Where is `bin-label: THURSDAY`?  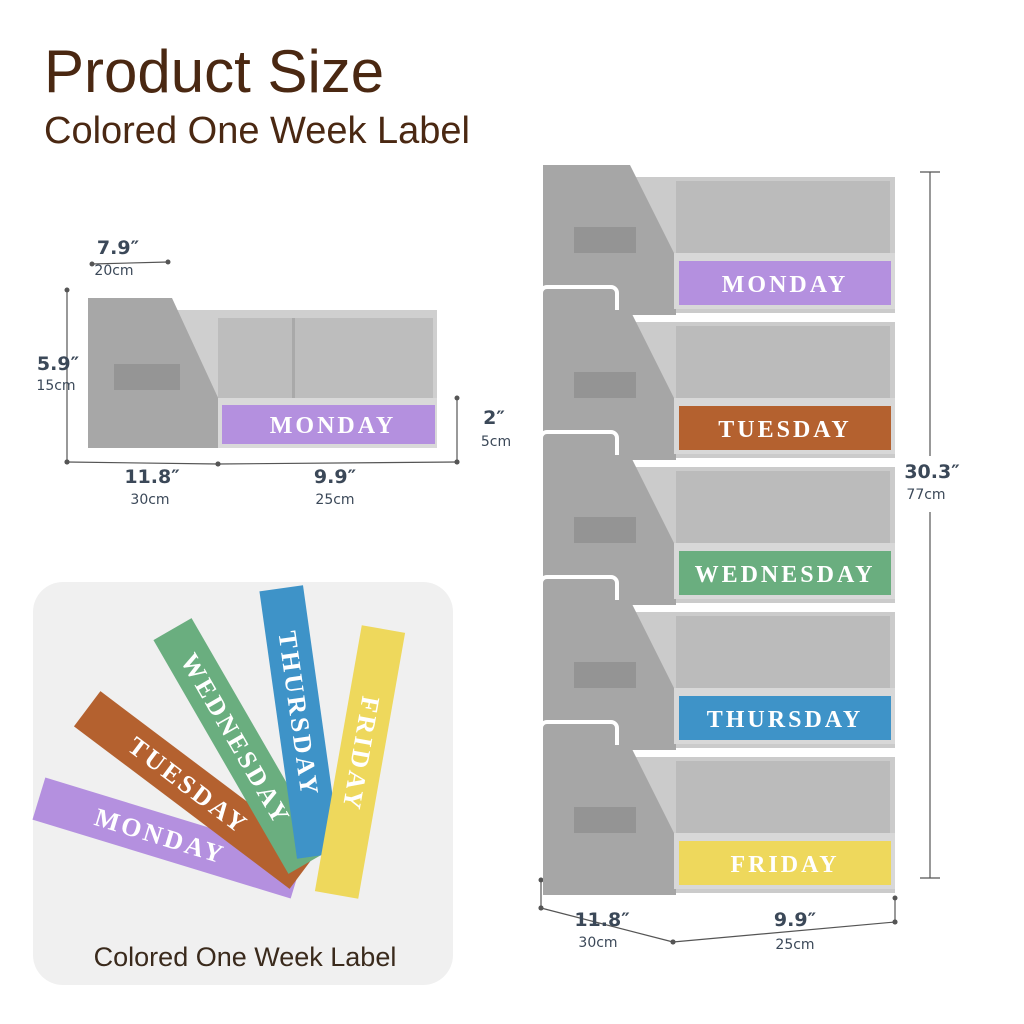 bin-label: THURSDAY is located at coordinates (785, 720).